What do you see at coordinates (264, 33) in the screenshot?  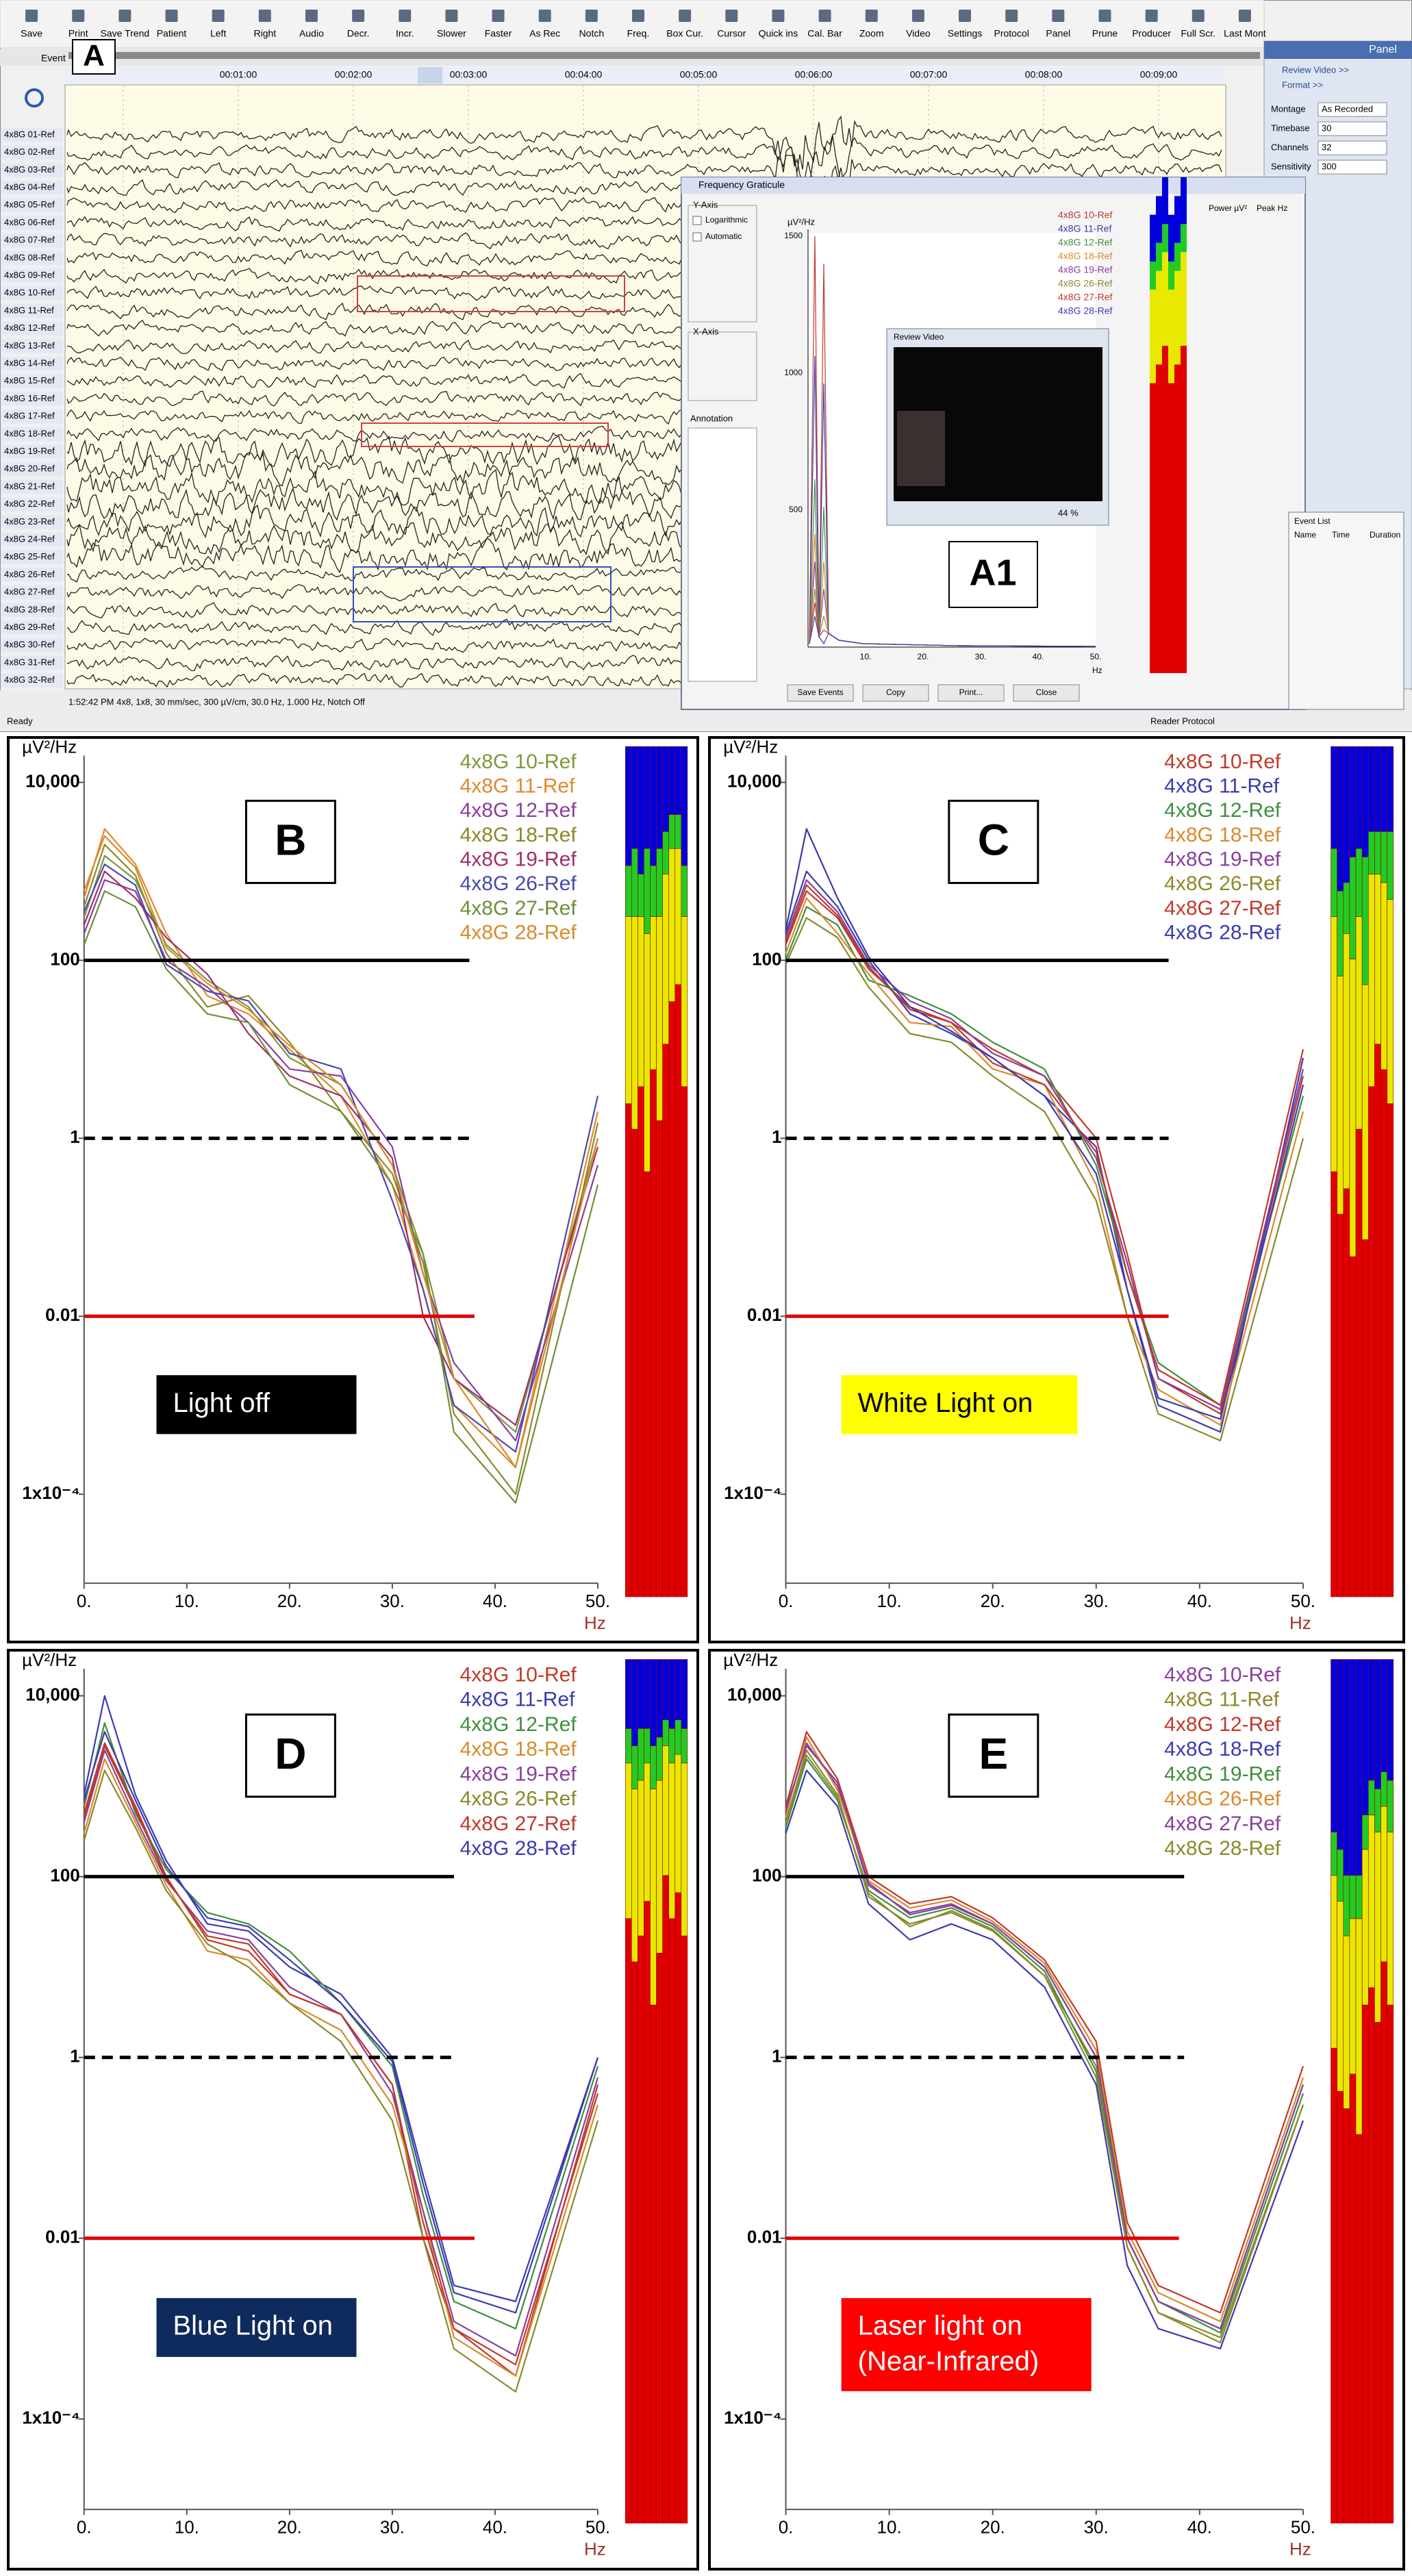 I see `toolbar-button: Right` at bounding box center [264, 33].